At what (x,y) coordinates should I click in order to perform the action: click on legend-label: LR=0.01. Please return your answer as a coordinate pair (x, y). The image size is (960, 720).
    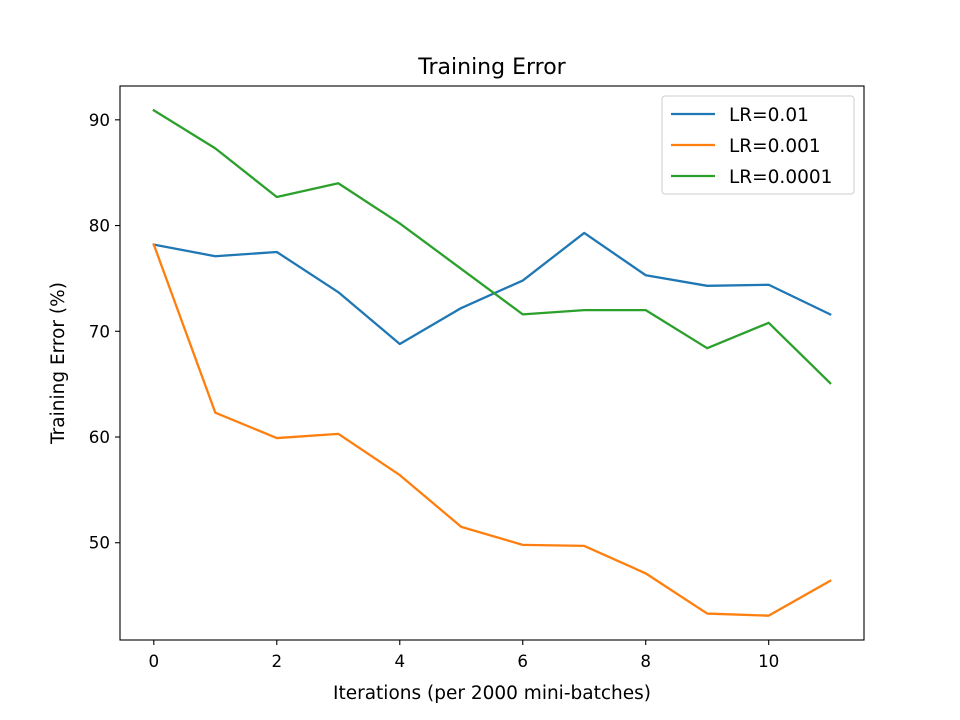
    Looking at the image, I should click on (769, 115).